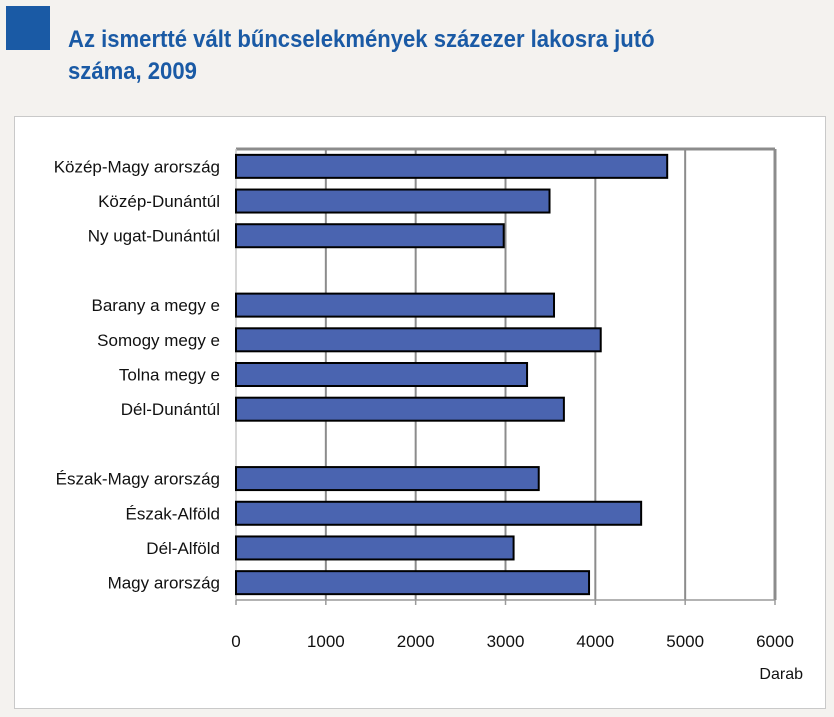 This screenshot has width=834, height=717. What do you see at coordinates (159, 201) in the screenshot?
I see `category-label: Közép-Dunántúl` at bounding box center [159, 201].